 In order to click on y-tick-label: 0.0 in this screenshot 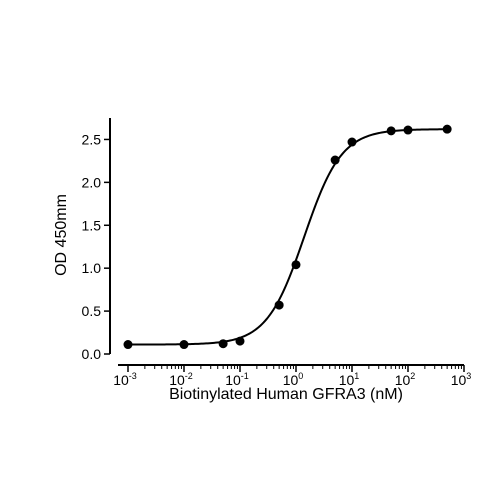, I will do `click(92, 354)`.